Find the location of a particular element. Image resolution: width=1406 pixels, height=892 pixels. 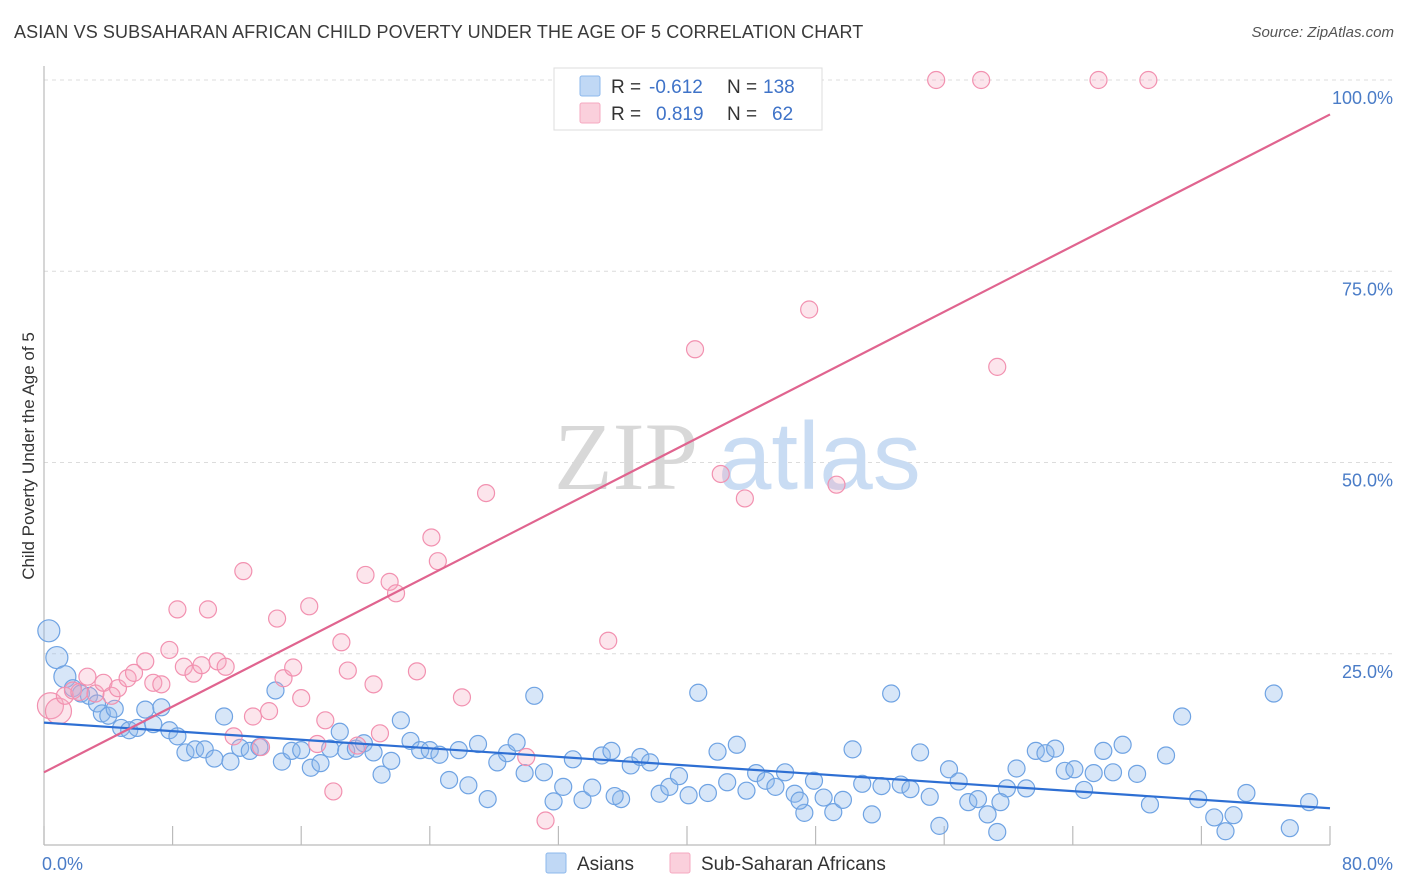

x-tick-label: 0.0% is located at coordinates (62, 864).